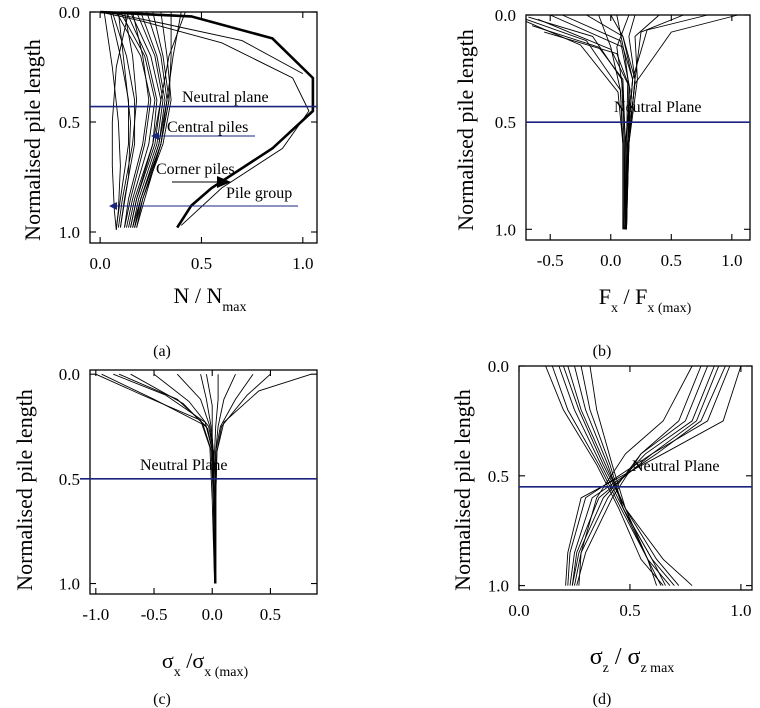  I want to click on panel-c-xtick-label-0: -1.0, so click(95, 614).